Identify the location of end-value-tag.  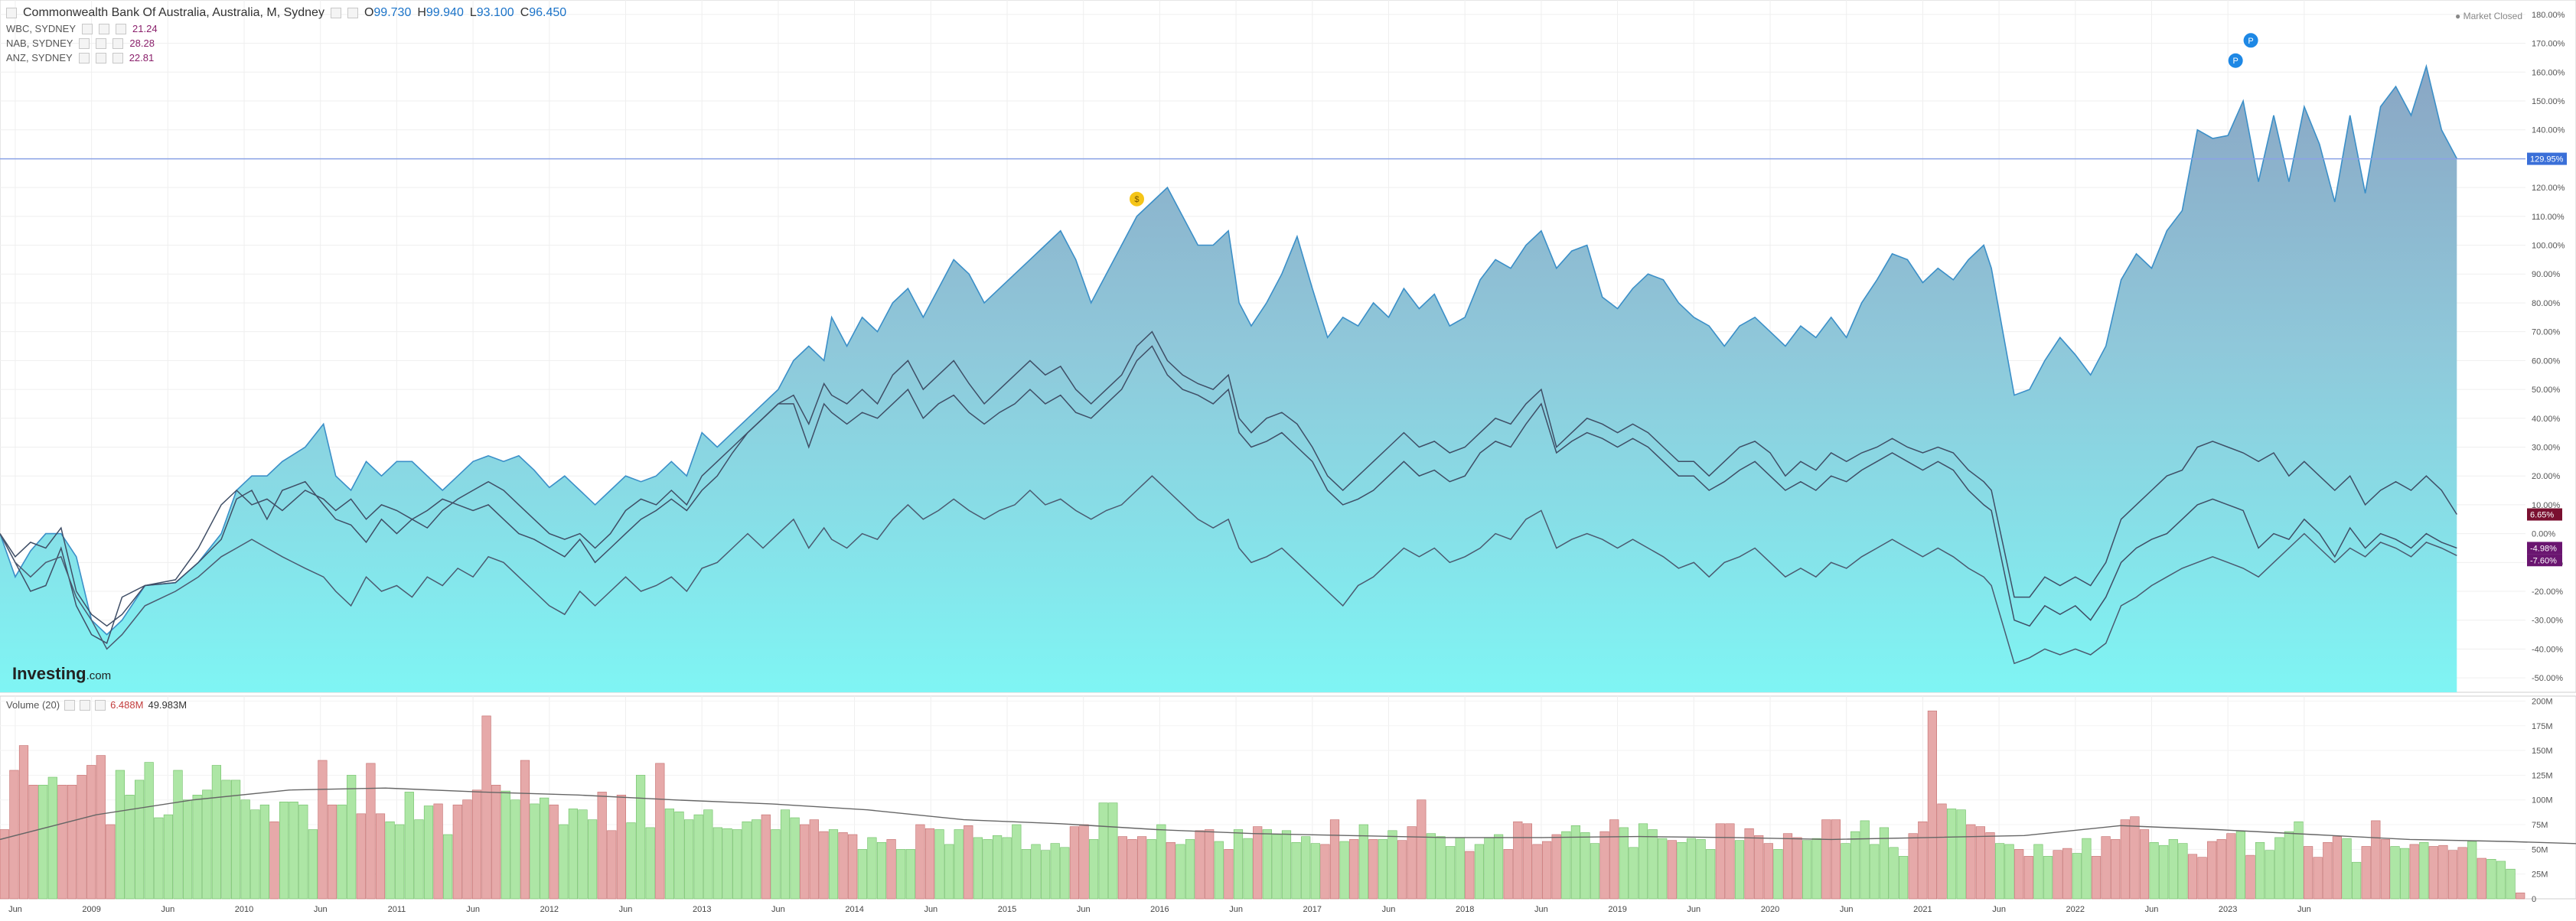
(2544, 560).